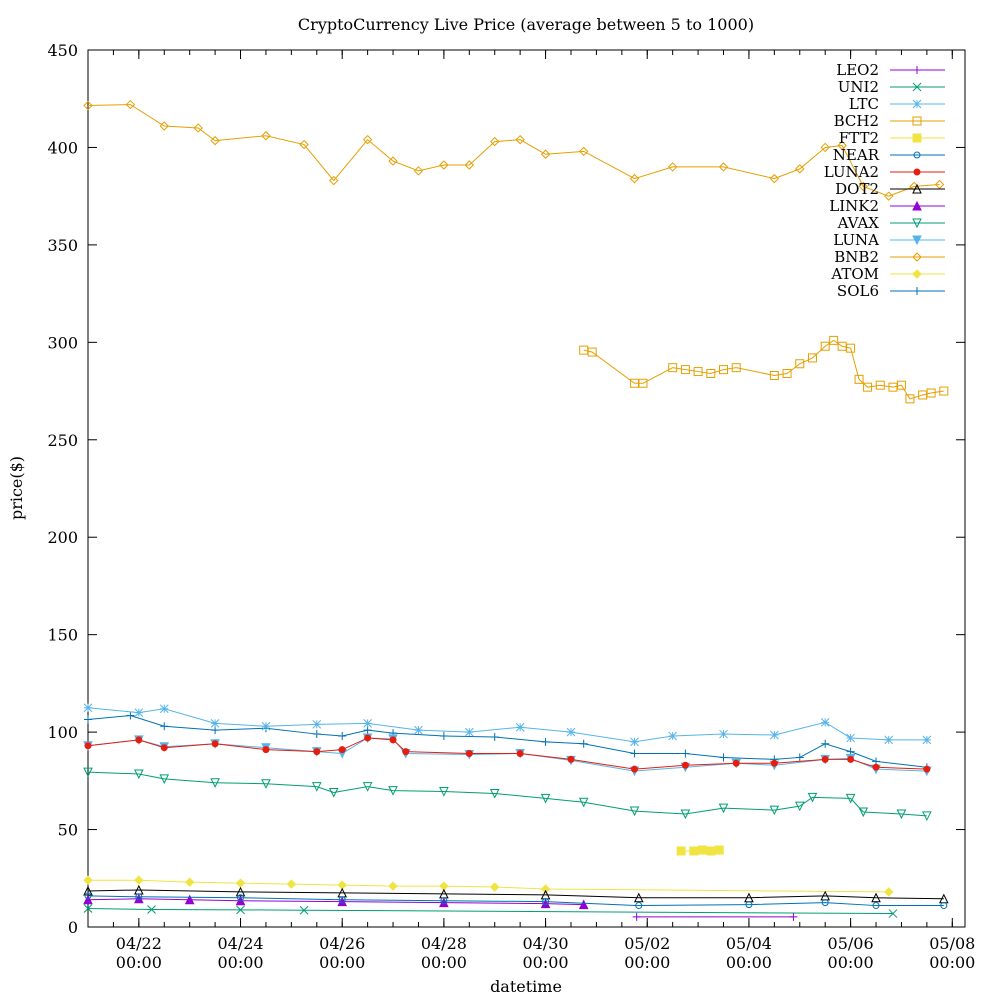 The image size is (1000, 1000). I want to click on series-line-dot2, so click(515, 894).